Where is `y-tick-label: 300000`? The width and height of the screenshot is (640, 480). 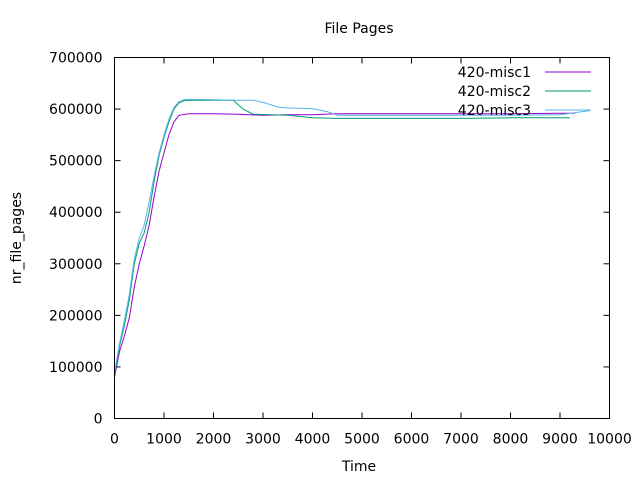
y-tick-label: 300000 is located at coordinates (75, 265).